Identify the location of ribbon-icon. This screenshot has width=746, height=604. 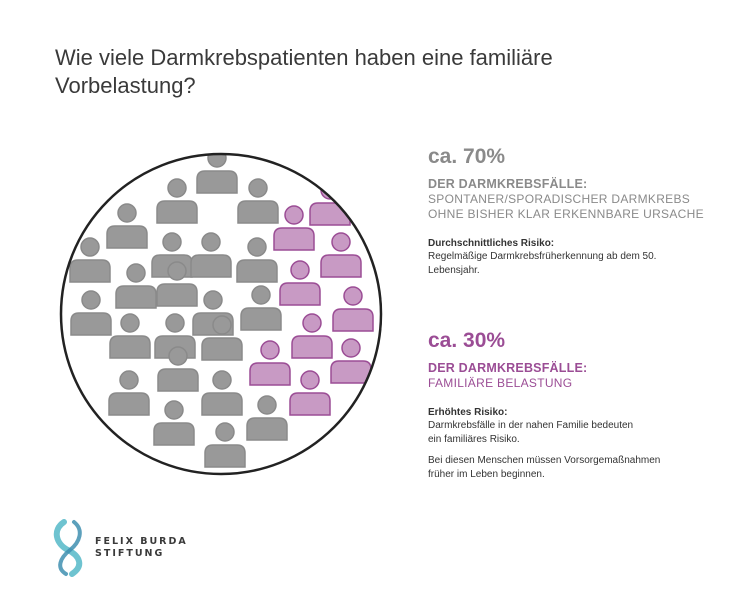
(68, 548).